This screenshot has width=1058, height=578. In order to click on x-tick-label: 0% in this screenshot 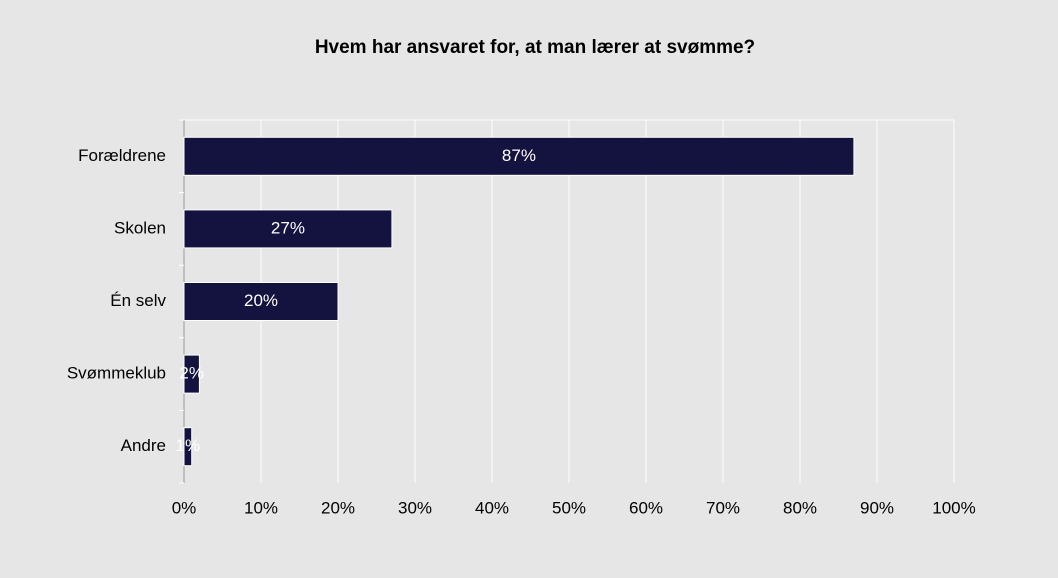, I will do `click(184, 507)`.